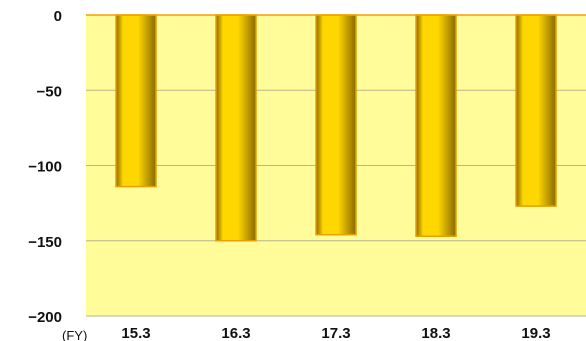  I want to click on x-unit-label: (FY), so click(74, 334).